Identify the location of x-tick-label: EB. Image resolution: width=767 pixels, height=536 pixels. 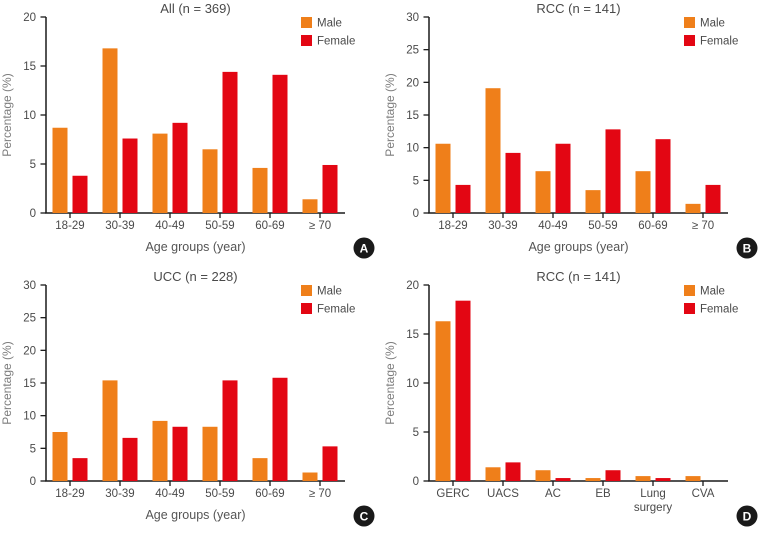
(603, 494).